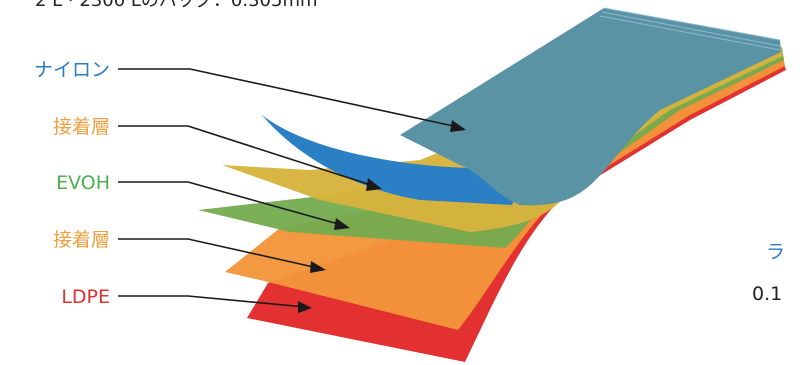 The height and width of the screenshot is (365, 803). Describe the element at coordinates (81, 127) in the screenshot. I see `layer-label-adhesive-top: 接着層` at that location.